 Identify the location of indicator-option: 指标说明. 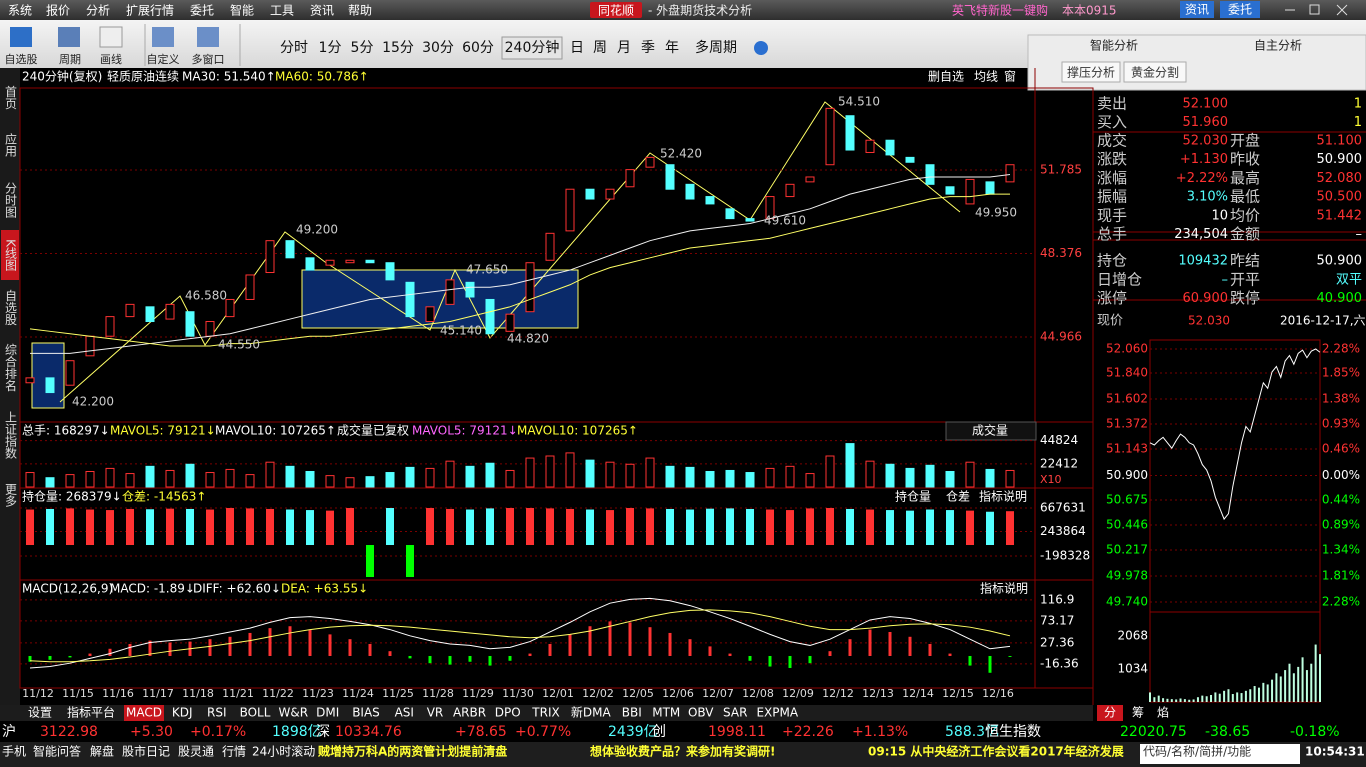
(1003, 496).